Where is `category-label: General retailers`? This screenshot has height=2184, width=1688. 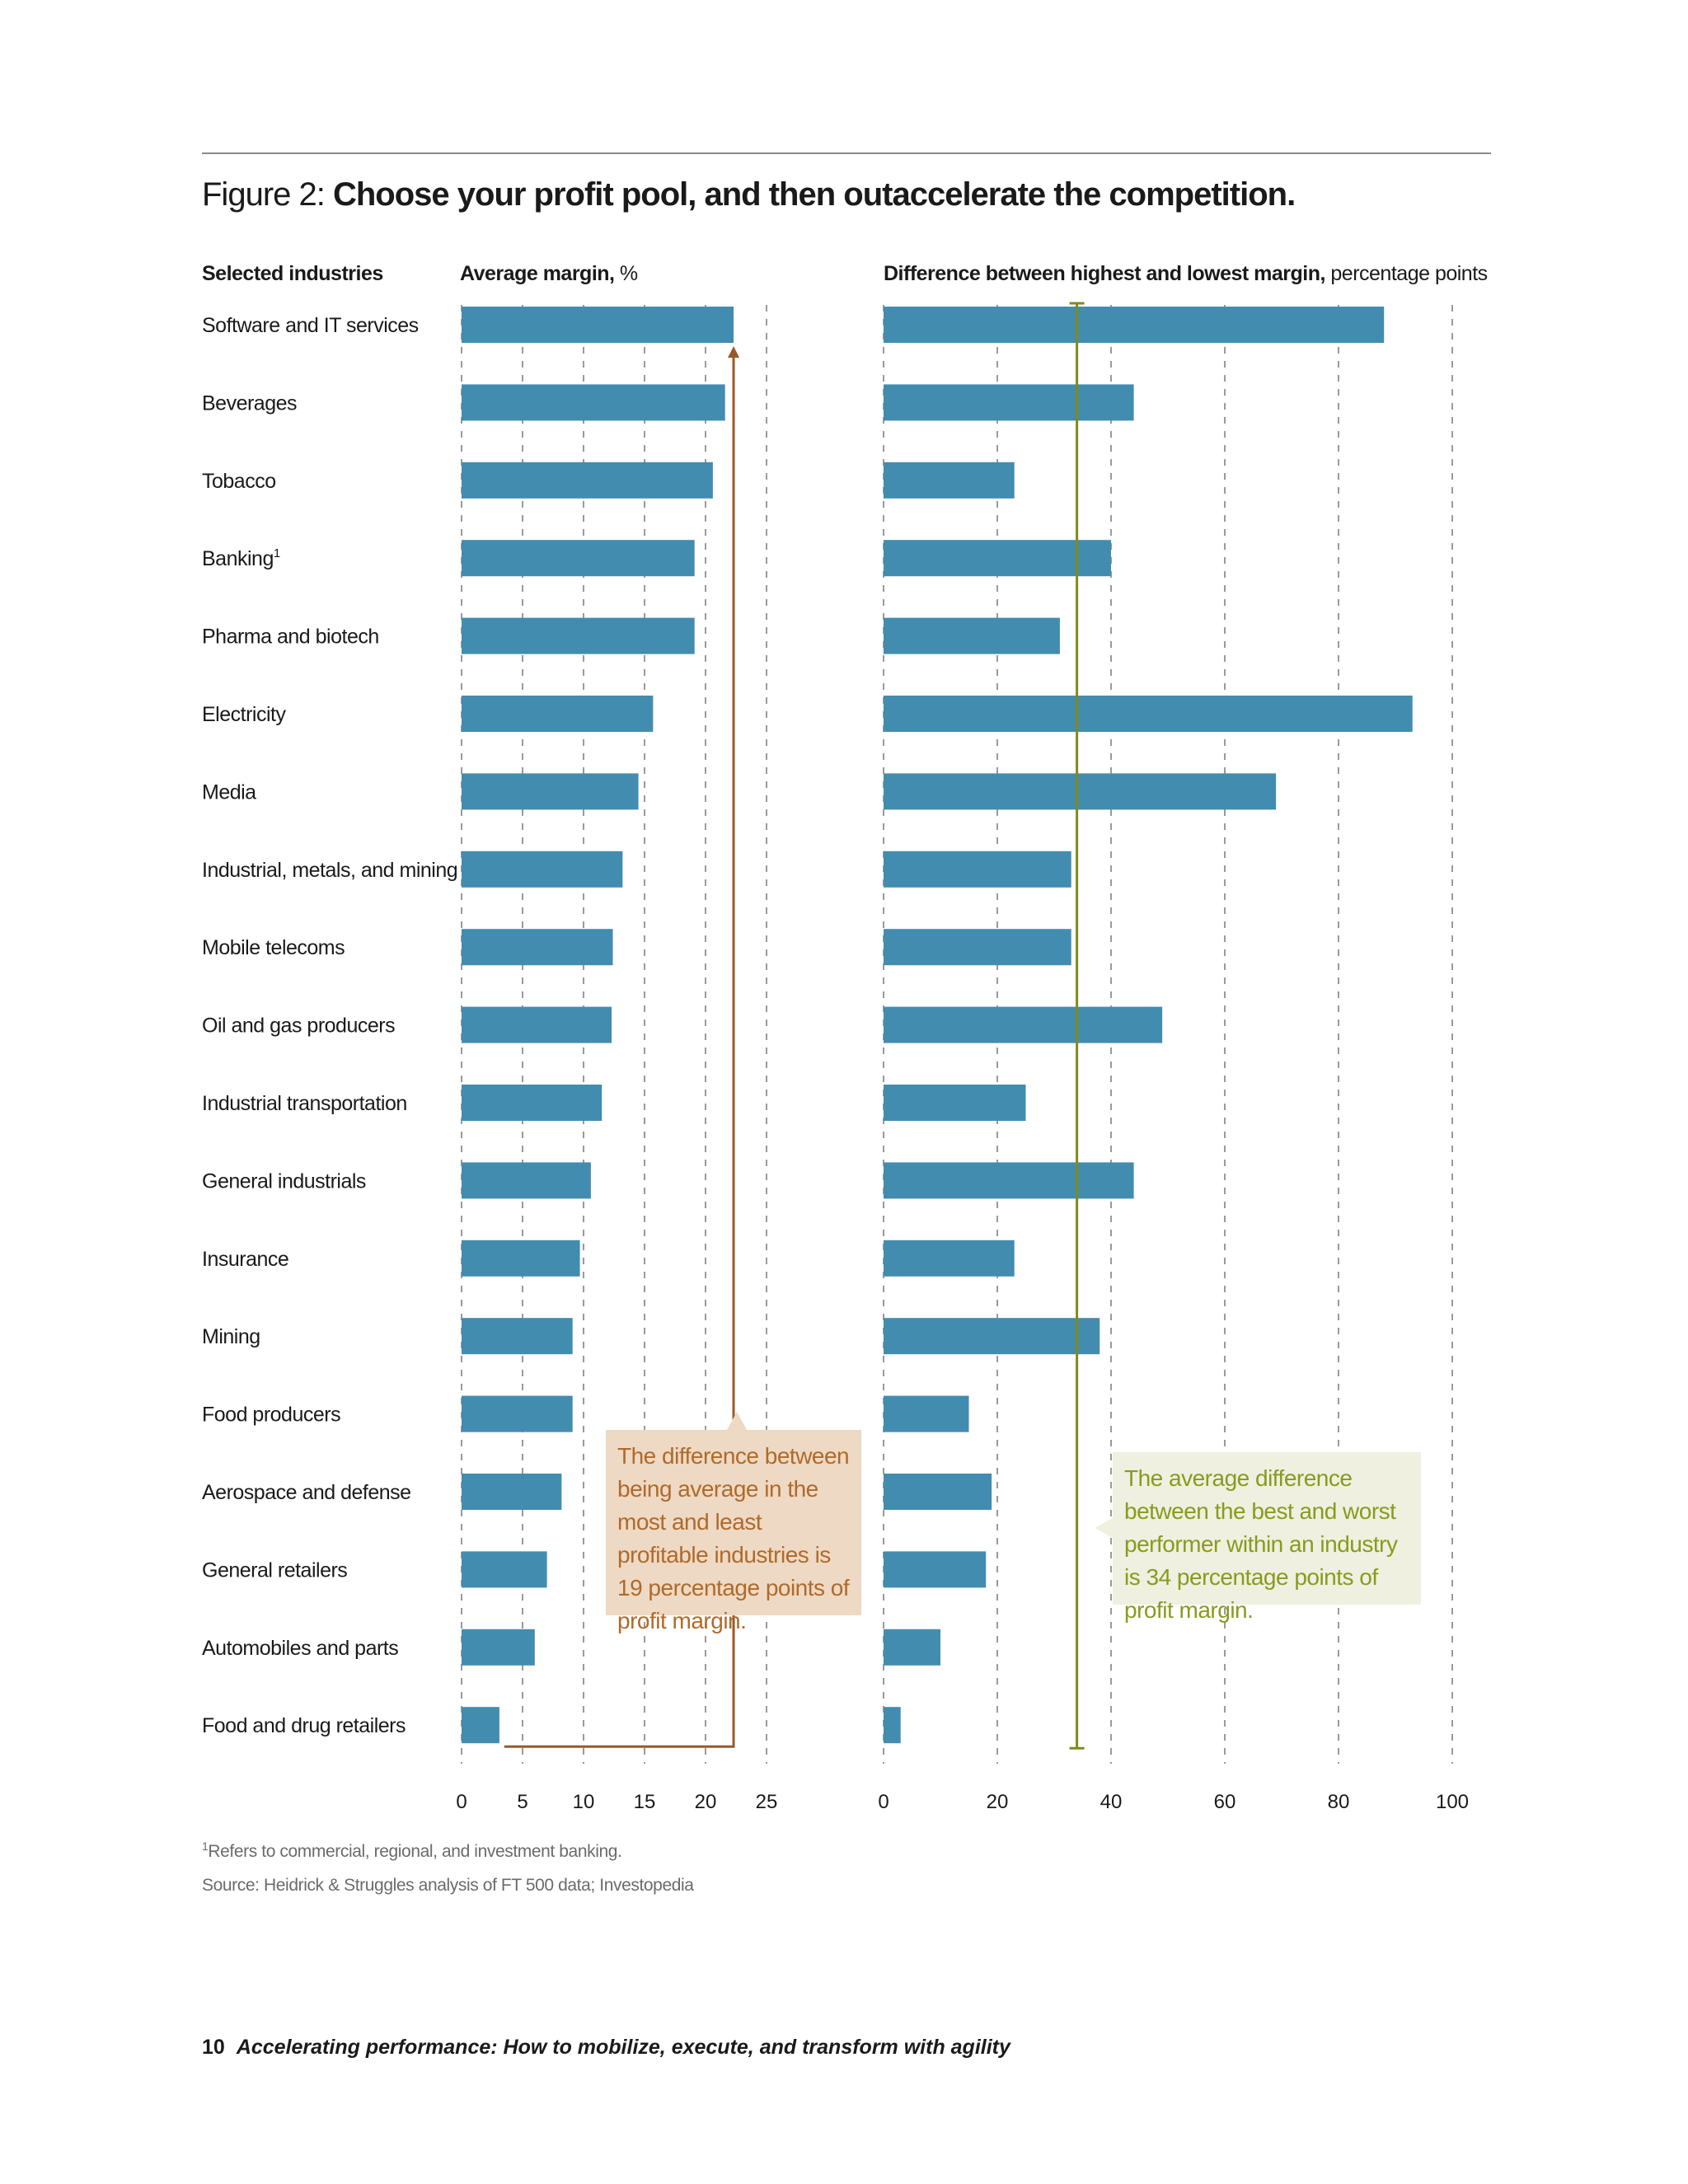 category-label: General retailers is located at coordinates (275, 1570).